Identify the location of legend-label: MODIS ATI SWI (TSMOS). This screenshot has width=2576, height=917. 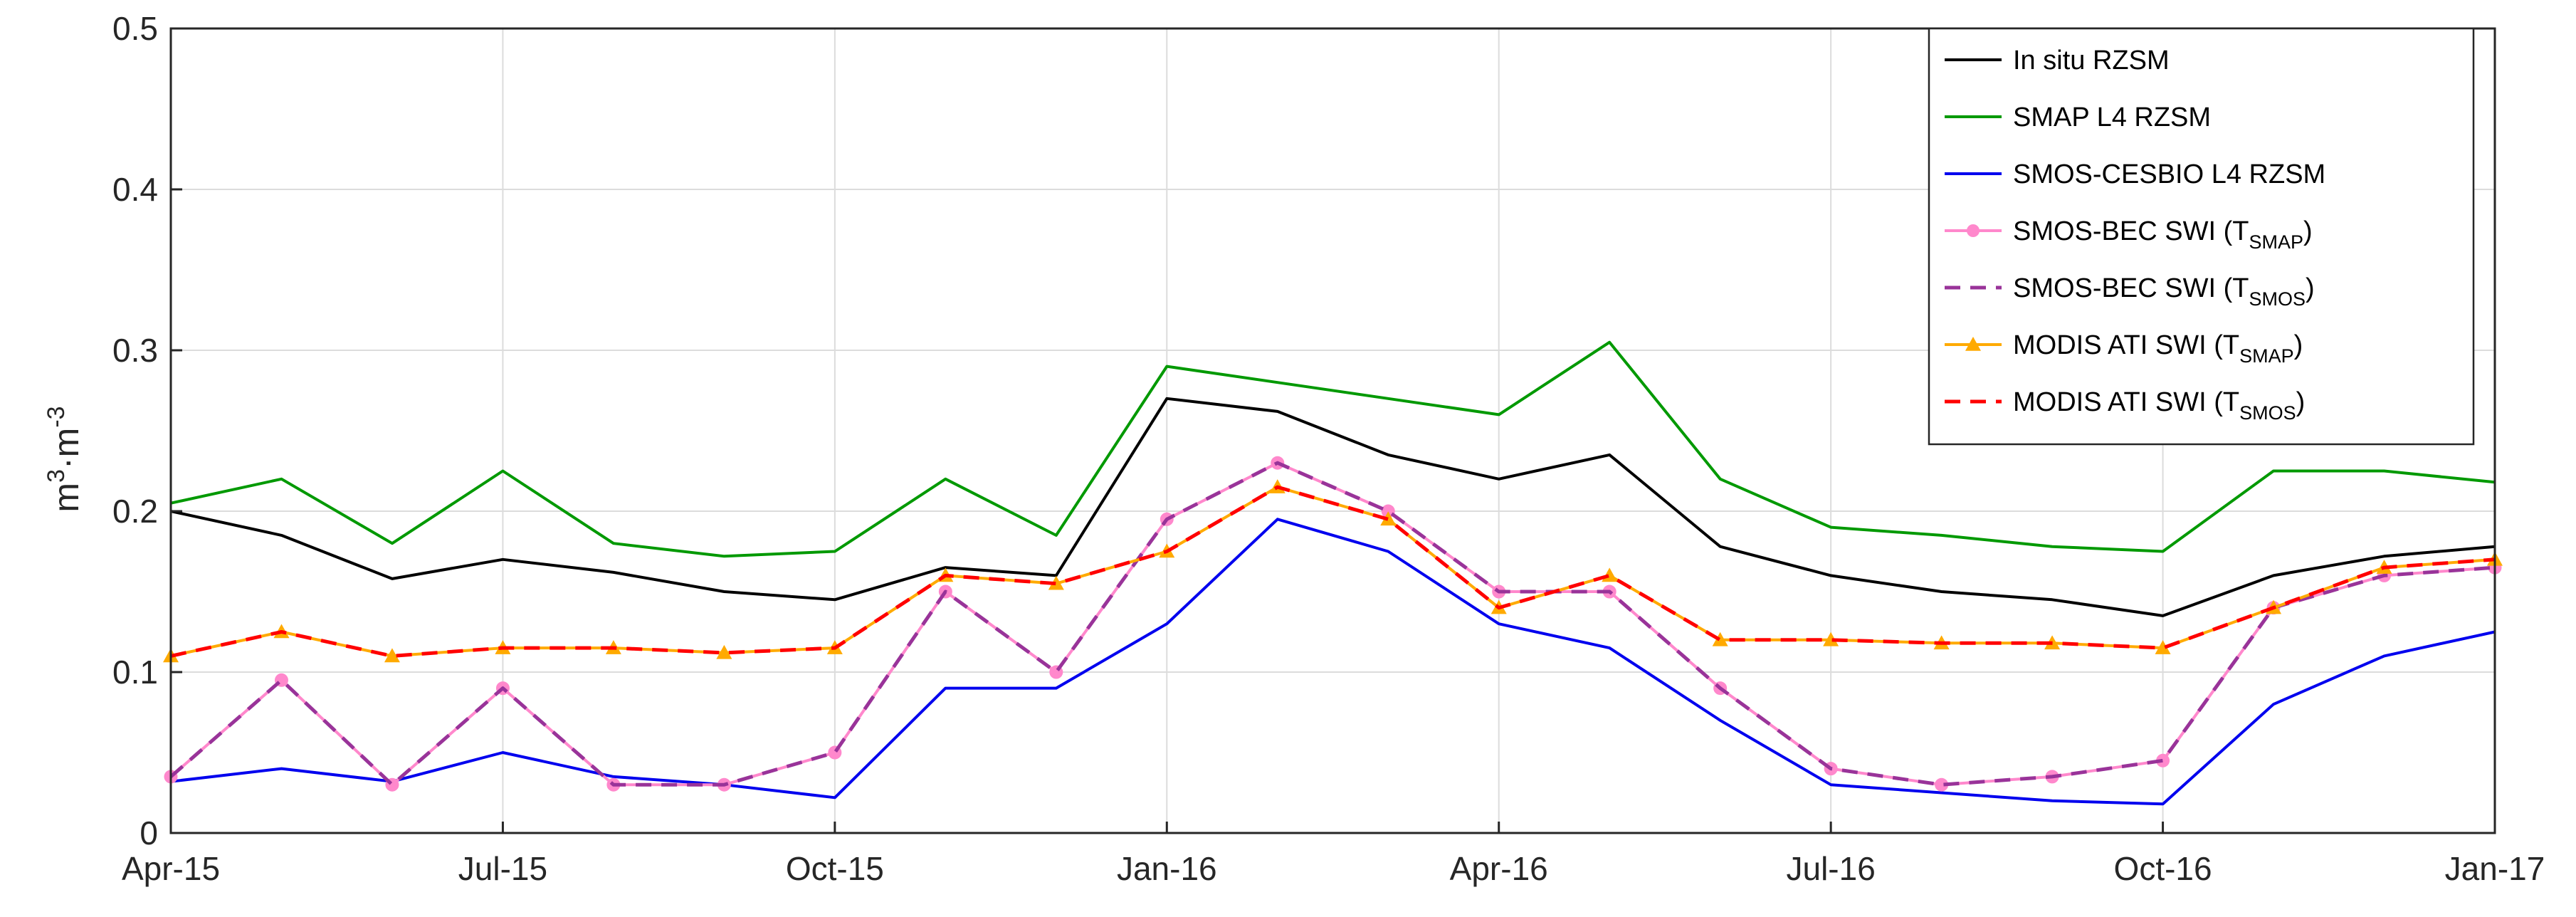
(2159, 405).